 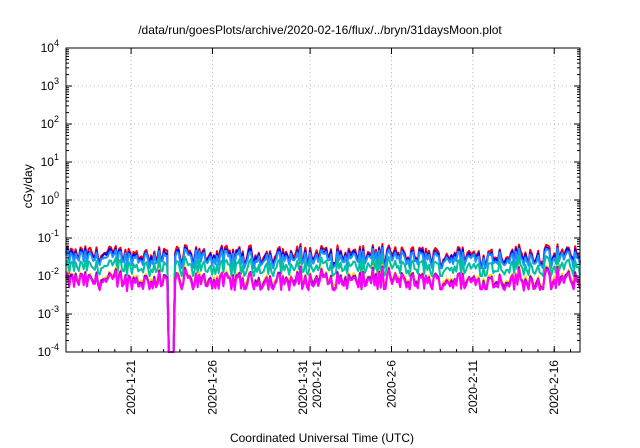 I want to click on y-axis-label: cGy/day, so click(x=28, y=186).